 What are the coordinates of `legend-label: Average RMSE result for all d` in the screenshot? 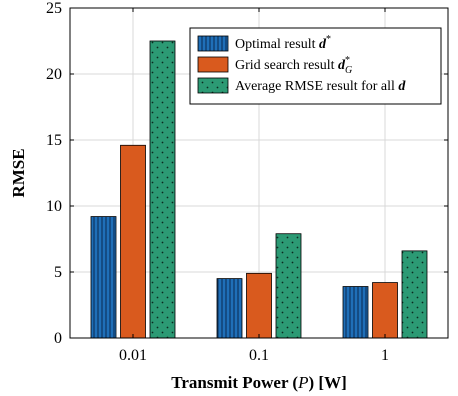 It's located at (320, 86).